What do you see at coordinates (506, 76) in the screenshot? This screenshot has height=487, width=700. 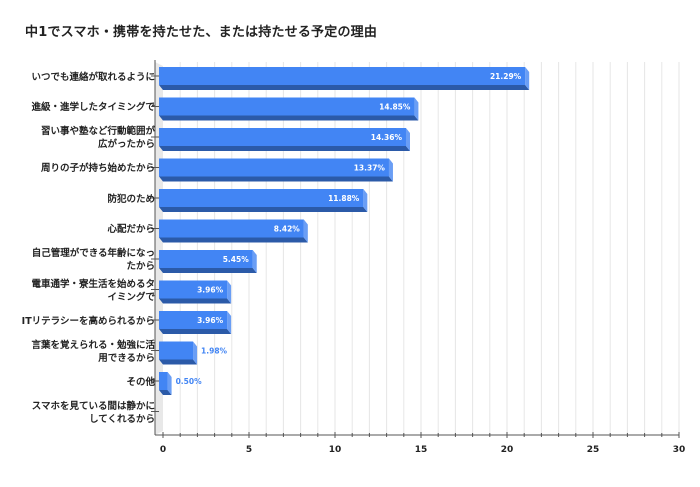 I see `bar-value-label: 21.29%` at bounding box center [506, 76].